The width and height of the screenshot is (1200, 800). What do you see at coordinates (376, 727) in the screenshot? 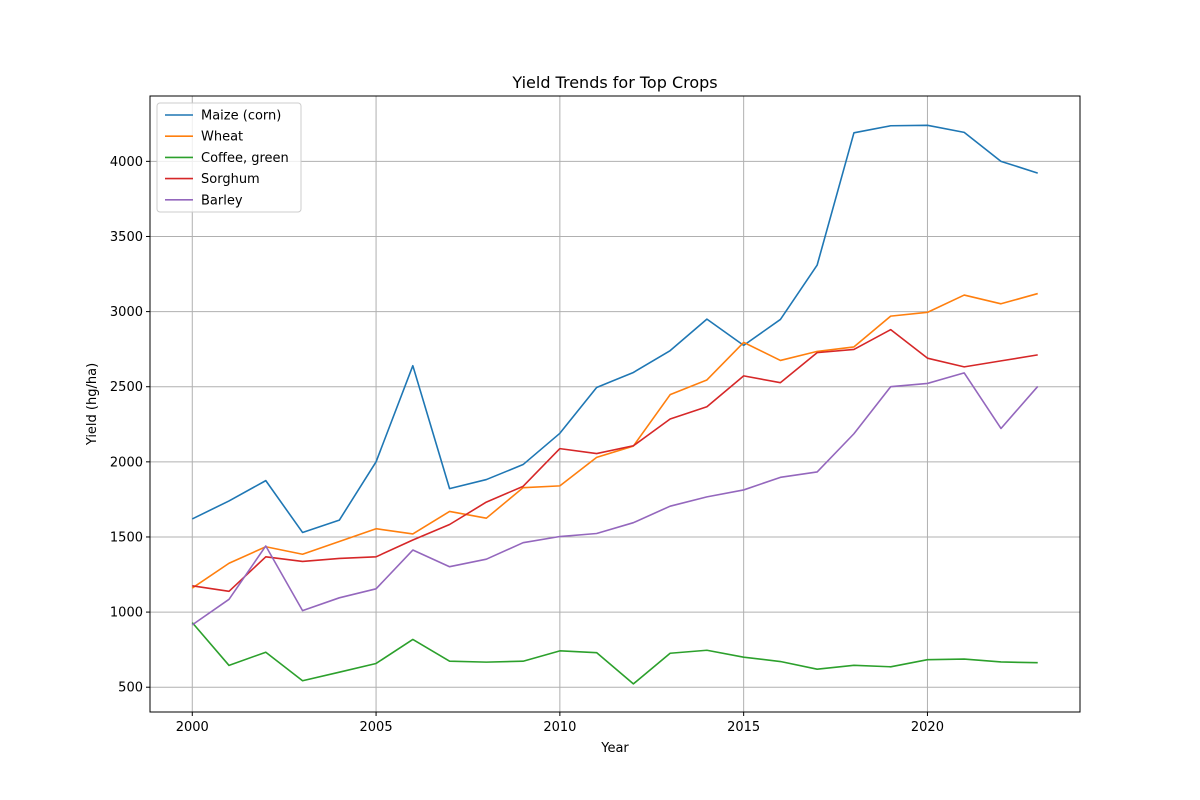
I see `x-tick-label: 2005` at bounding box center [376, 727].